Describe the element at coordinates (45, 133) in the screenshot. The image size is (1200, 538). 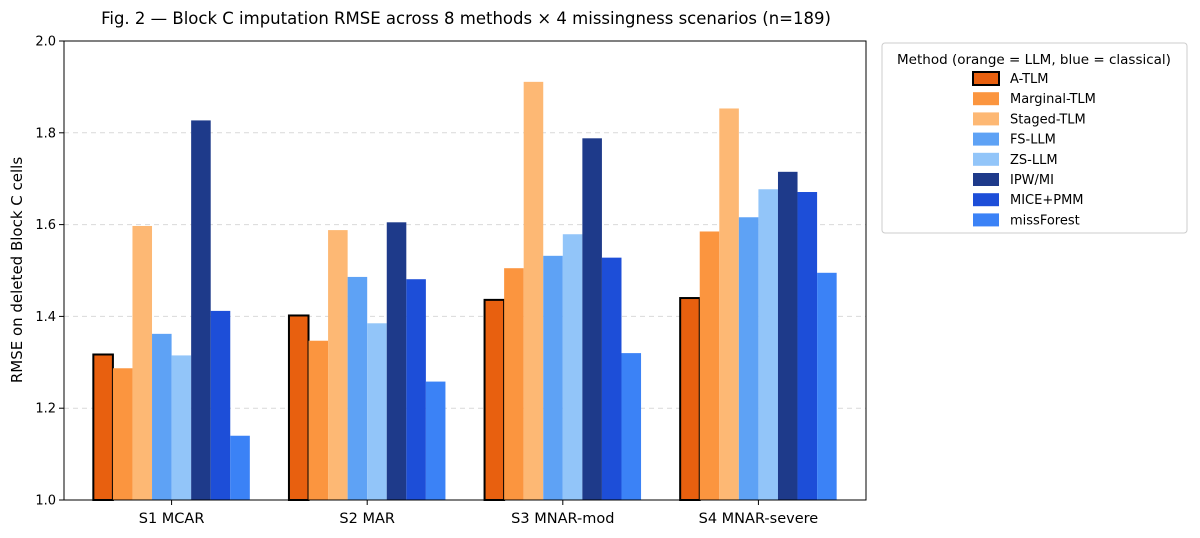
I see `y-tick-label: 1.8` at that location.